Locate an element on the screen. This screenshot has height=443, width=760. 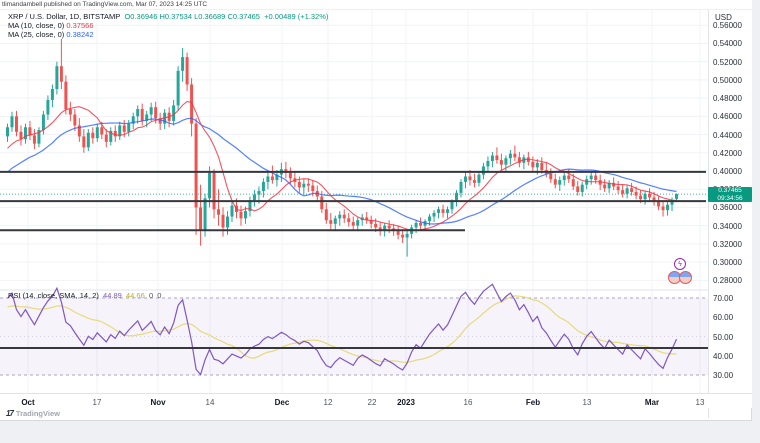
price-tick-label: 0.40000 is located at coordinates (727, 171).